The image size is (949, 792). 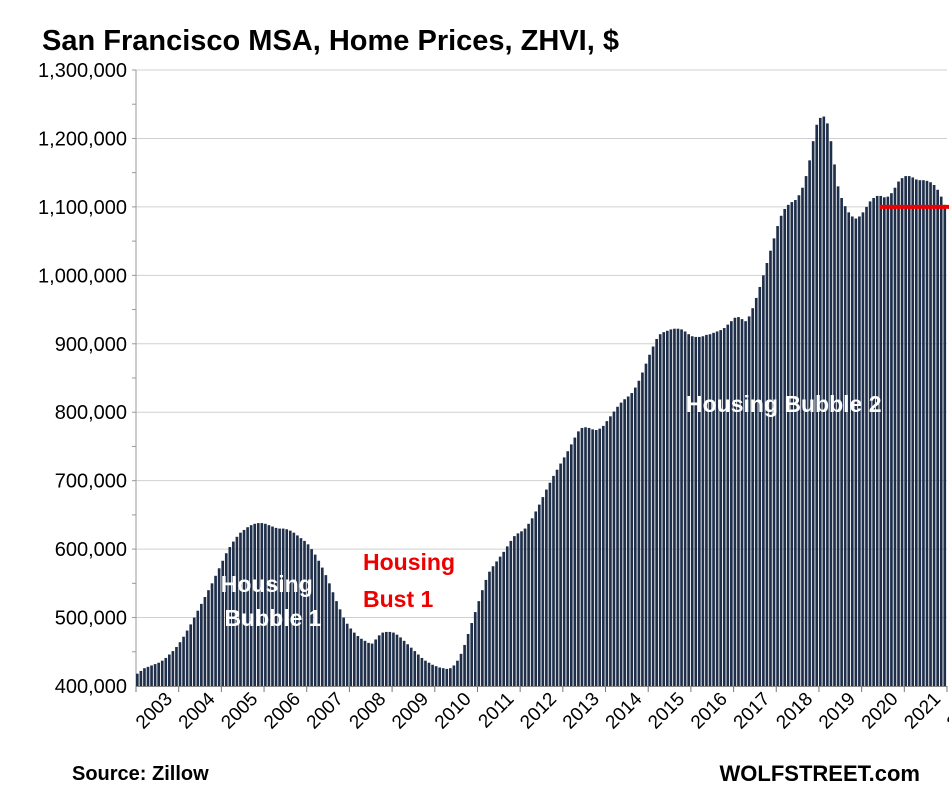 I want to click on brand-label: WOLFSTREET.com, so click(x=820, y=773).